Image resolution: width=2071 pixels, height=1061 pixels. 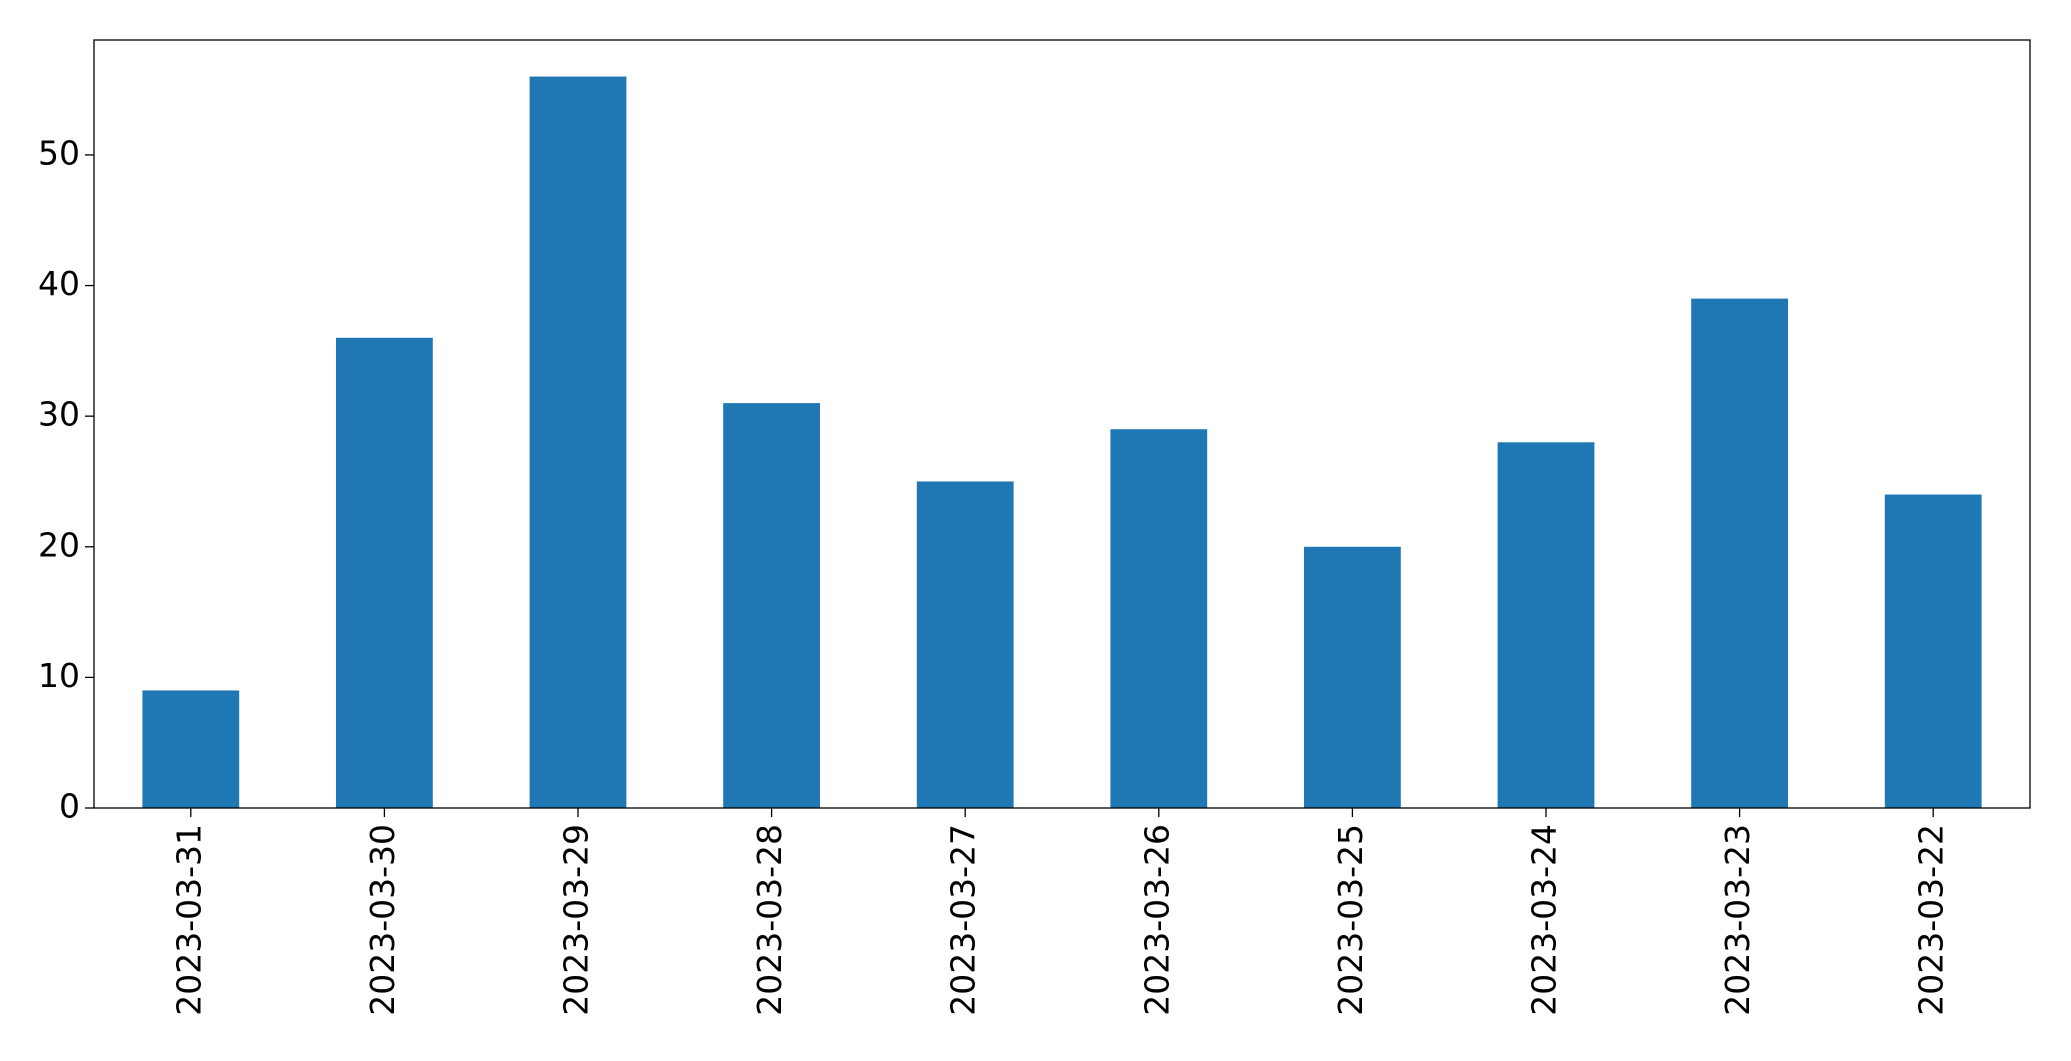 I want to click on x-tick-label: 2023-03-24, so click(x=1544, y=920).